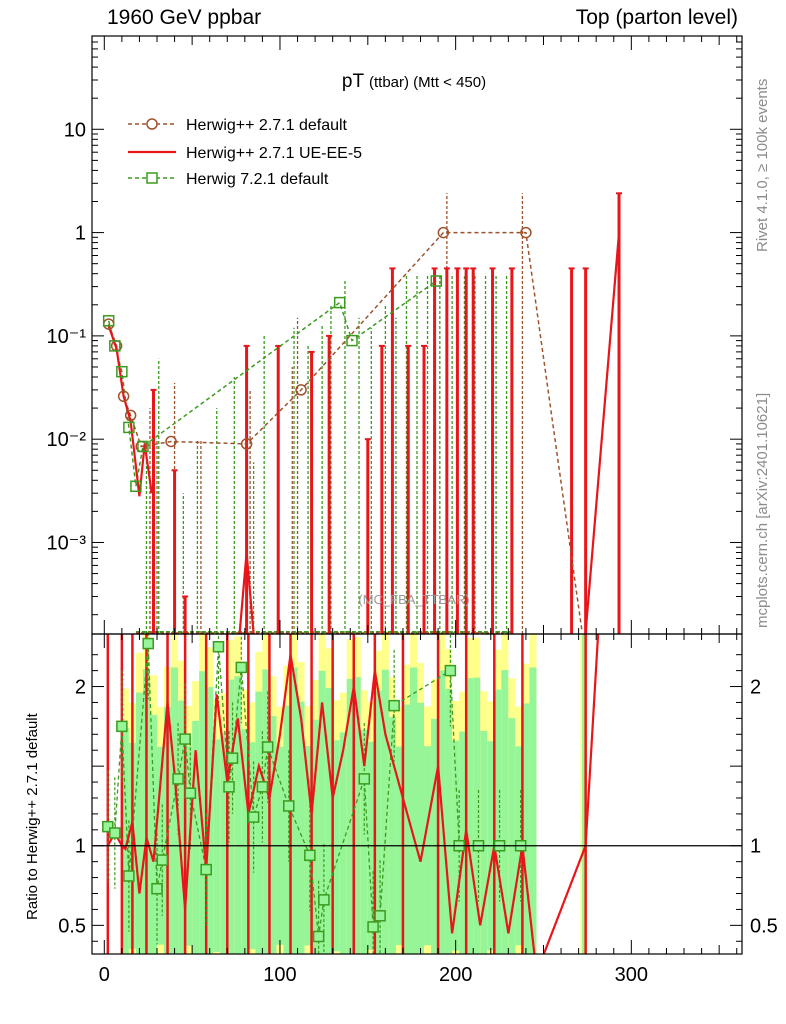 This screenshot has width=786, height=1024. What do you see at coordinates (631, 975) in the screenshot?
I see `x-tick-label: 300` at bounding box center [631, 975].